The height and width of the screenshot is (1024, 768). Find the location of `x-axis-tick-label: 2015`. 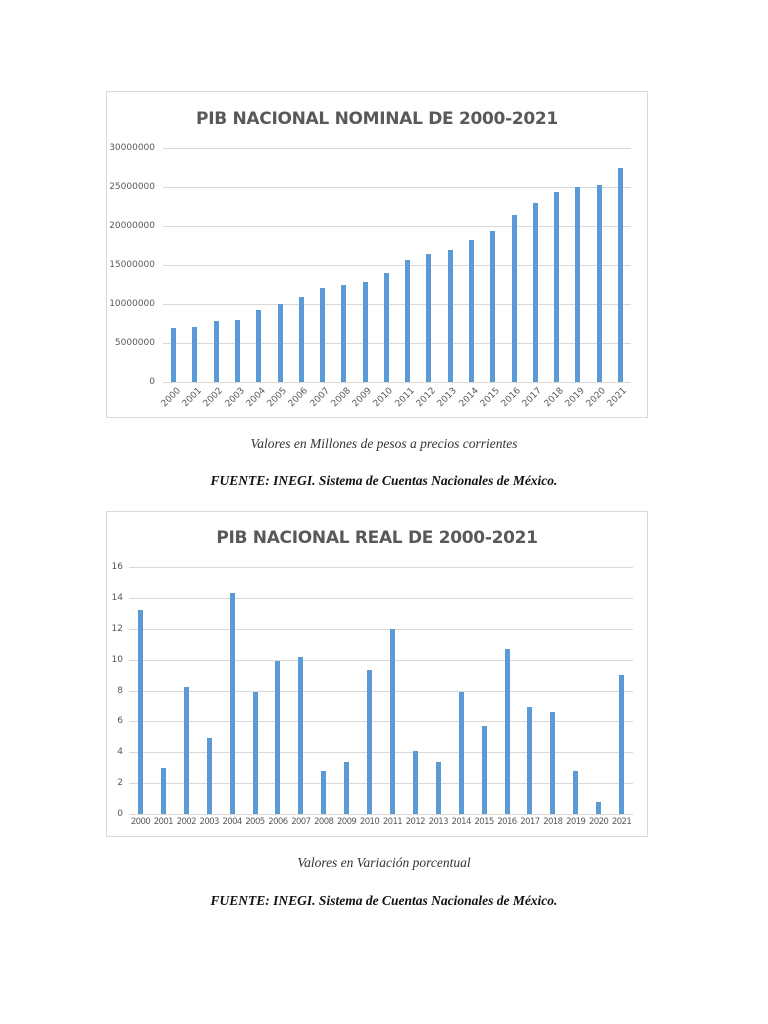

x-axis-tick-label: 2015 is located at coordinates (490, 398).